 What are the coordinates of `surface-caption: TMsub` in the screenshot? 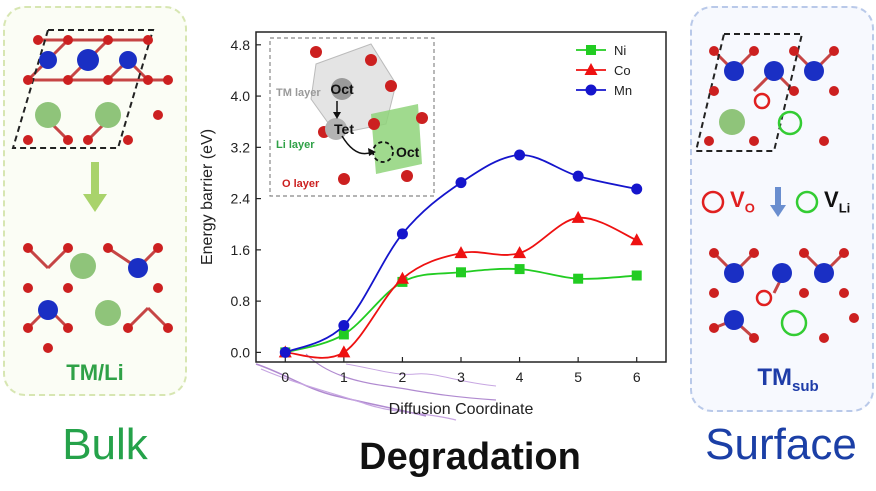 It's located at (788, 379).